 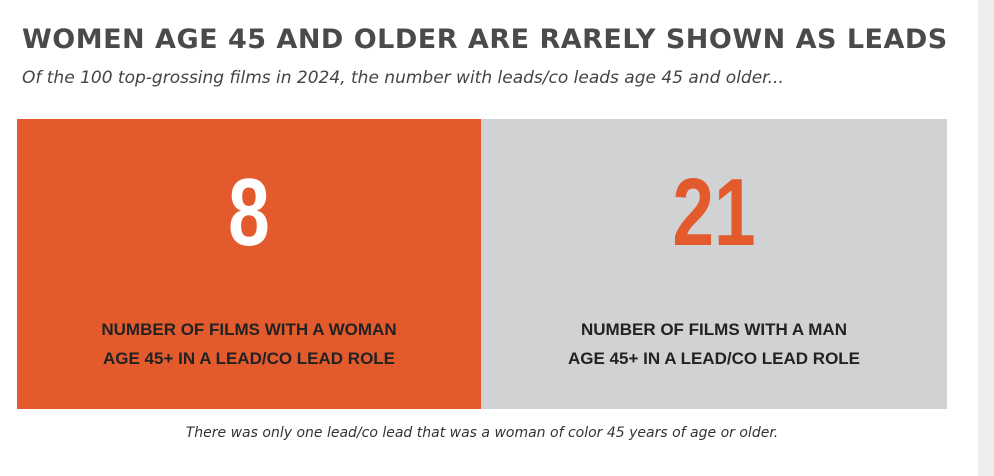 I want to click on stat-label-men-line2: AGE 45+ IN A LEAD/CO LEAD ROLE, so click(x=714, y=358).